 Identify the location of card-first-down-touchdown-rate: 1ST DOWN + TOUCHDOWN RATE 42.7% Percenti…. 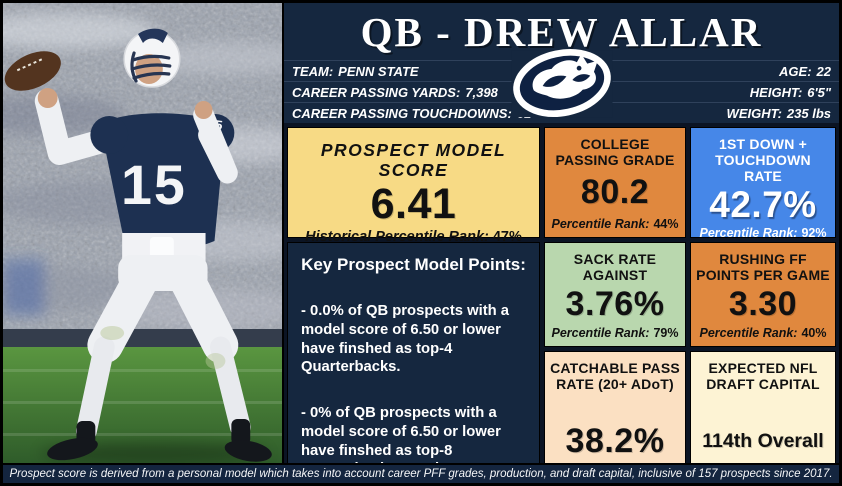
(763, 183).